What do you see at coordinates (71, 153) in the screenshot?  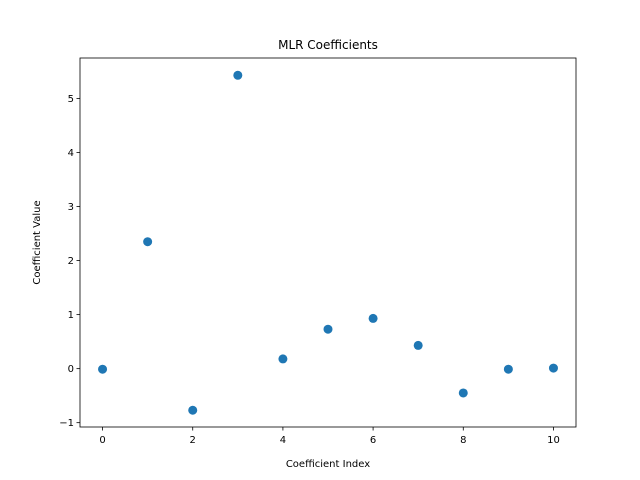 I see `y-tick-label: 4` at bounding box center [71, 153].